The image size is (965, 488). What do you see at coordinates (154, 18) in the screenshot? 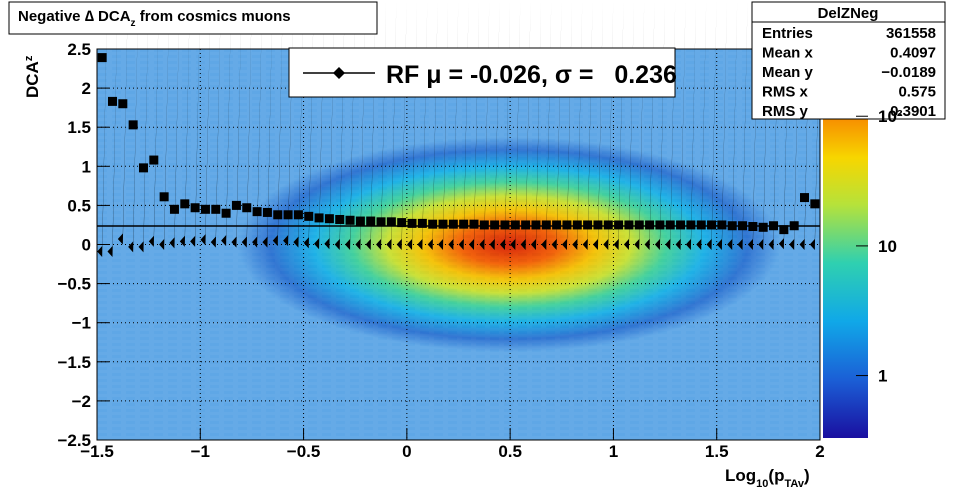
I see `chart-title: Negative ∆ DCAz from cosmics muons` at bounding box center [154, 18].